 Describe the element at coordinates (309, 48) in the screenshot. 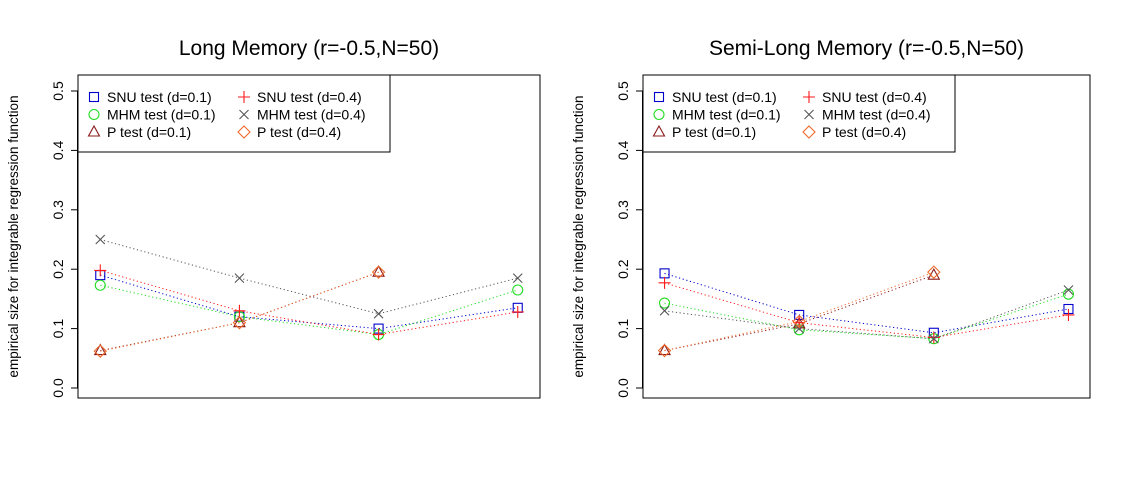

I see `chart-title: Long Memory (r=-0.5,N=50)` at that location.